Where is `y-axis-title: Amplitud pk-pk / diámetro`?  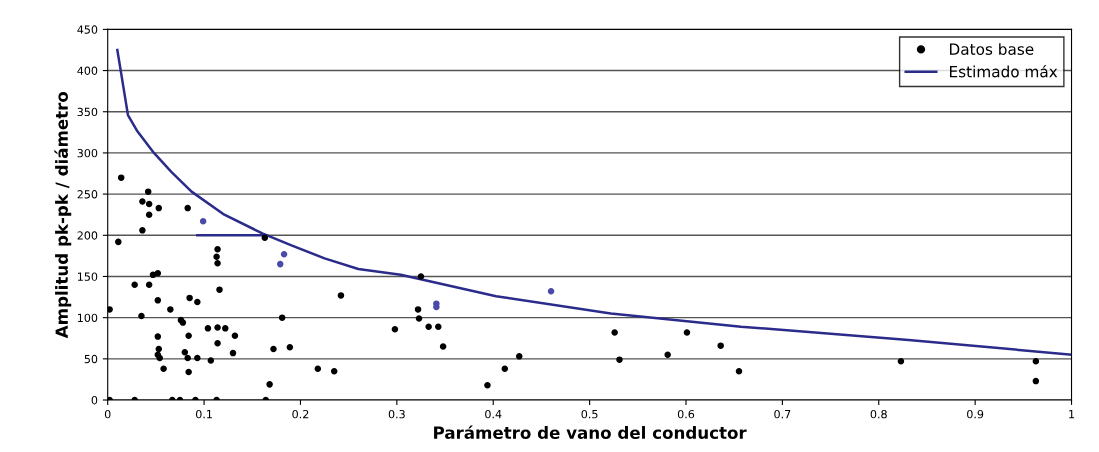 y-axis-title: Amplitud pk-pk / diámetro is located at coordinates (63, 215).